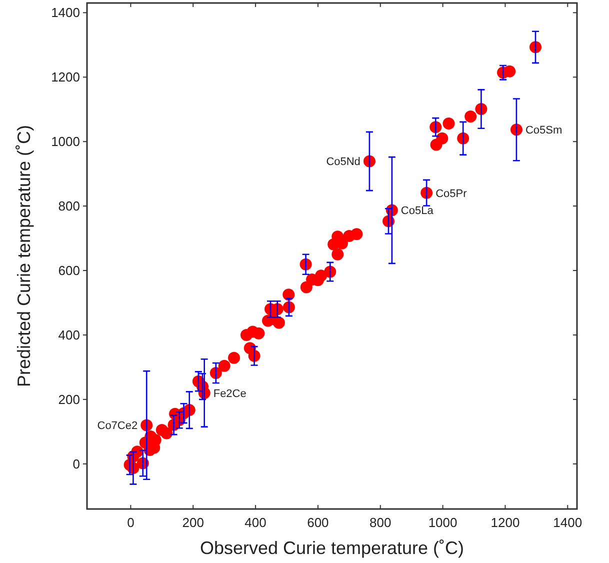 The width and height of the screenshot is (609, 563). What do you see at coordinates (381, 522) in the screenshot?
I see `x-tick-label: 800` at bounding box center [381, 522].